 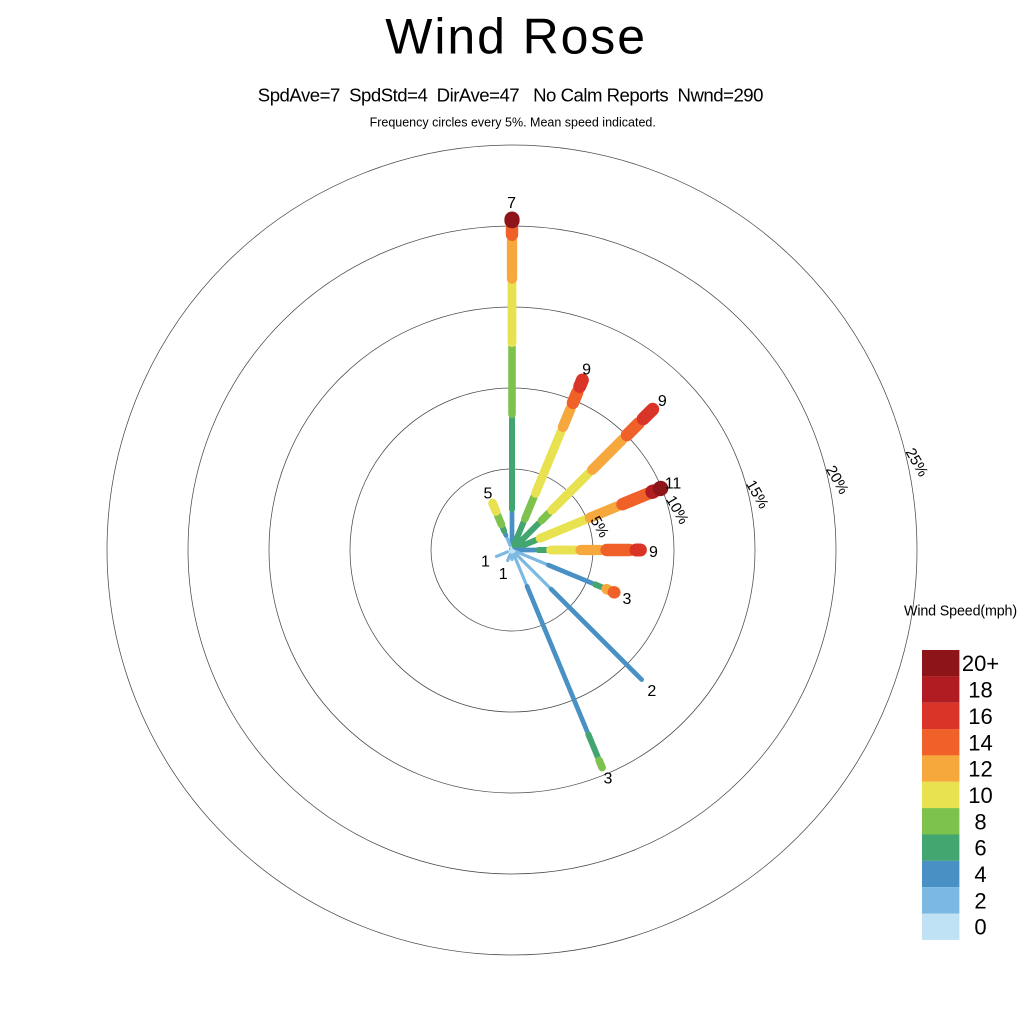 I want to click on svg-text: 6, so click(x=980, y=848).